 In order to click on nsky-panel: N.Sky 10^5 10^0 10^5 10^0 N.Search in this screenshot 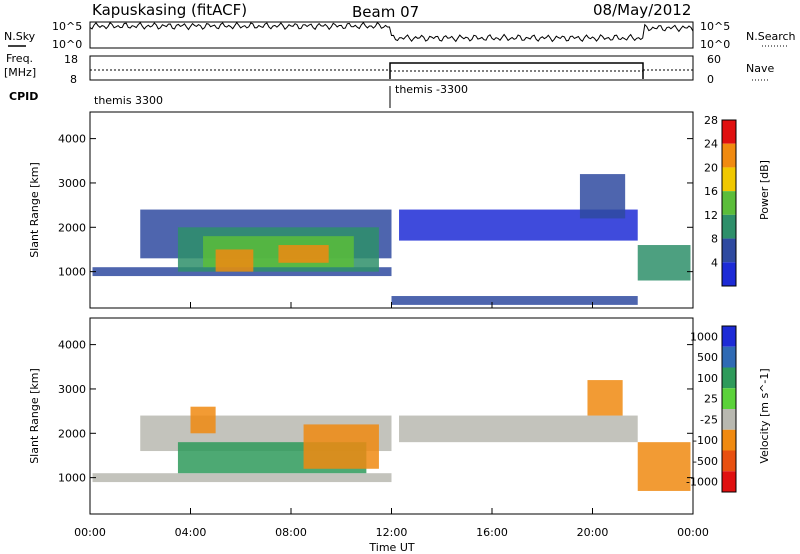, I will do `click(400, 35)`.